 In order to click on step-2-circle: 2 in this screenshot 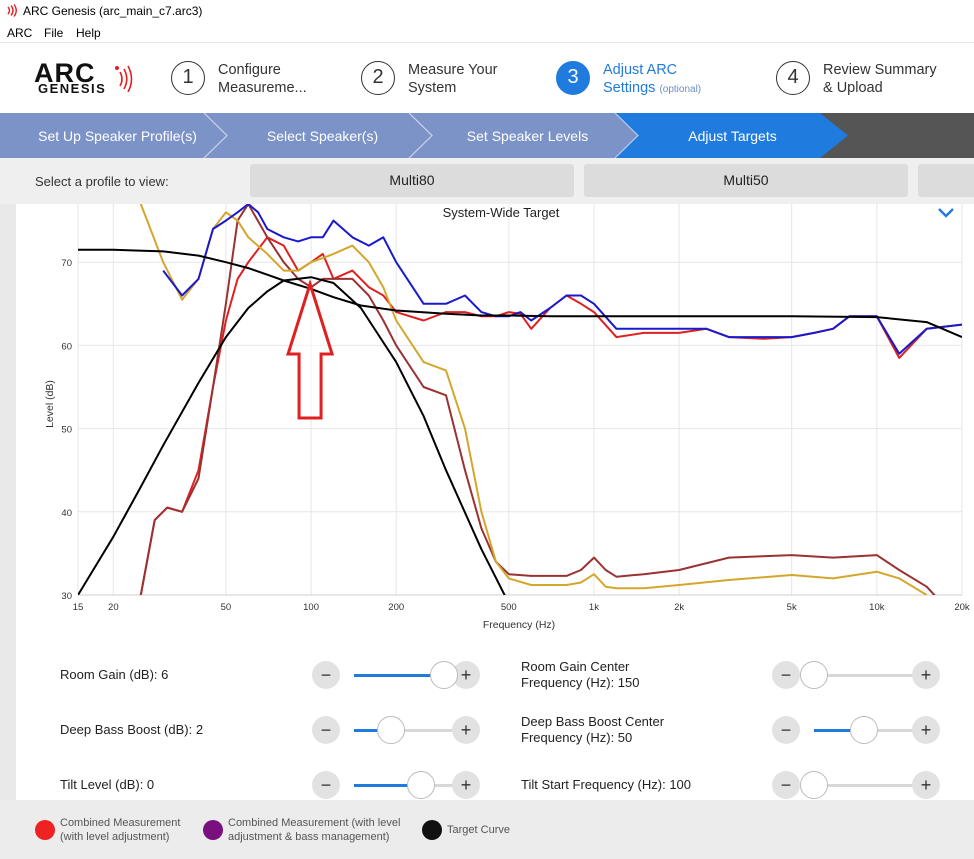, I will do `click(378, 78)`.